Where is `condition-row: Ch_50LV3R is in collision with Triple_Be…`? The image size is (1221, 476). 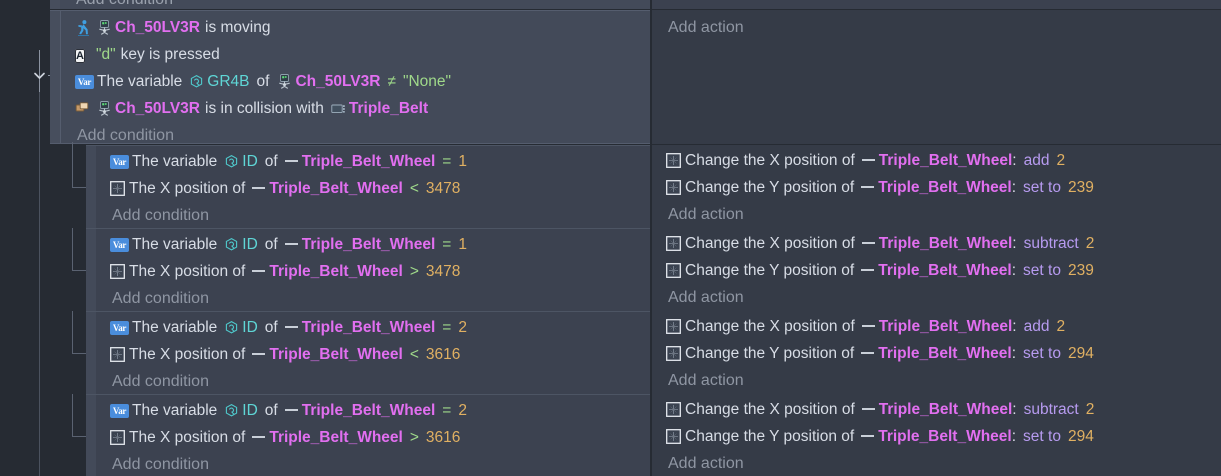 condition-row: Ch_50LV3R is in collision with Triple_Be… is located at coordinates (355, 108).